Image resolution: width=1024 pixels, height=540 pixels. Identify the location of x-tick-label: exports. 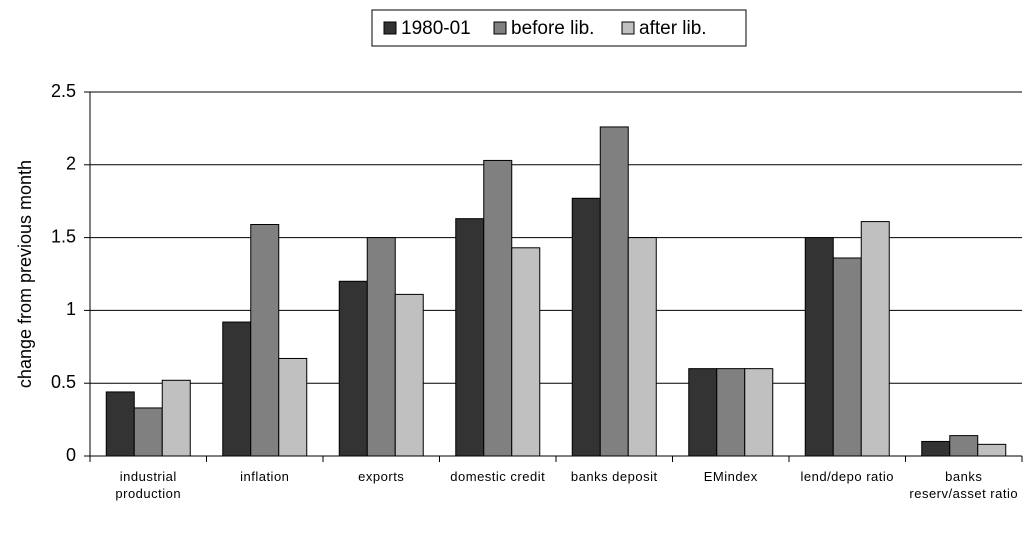
(381, 476).